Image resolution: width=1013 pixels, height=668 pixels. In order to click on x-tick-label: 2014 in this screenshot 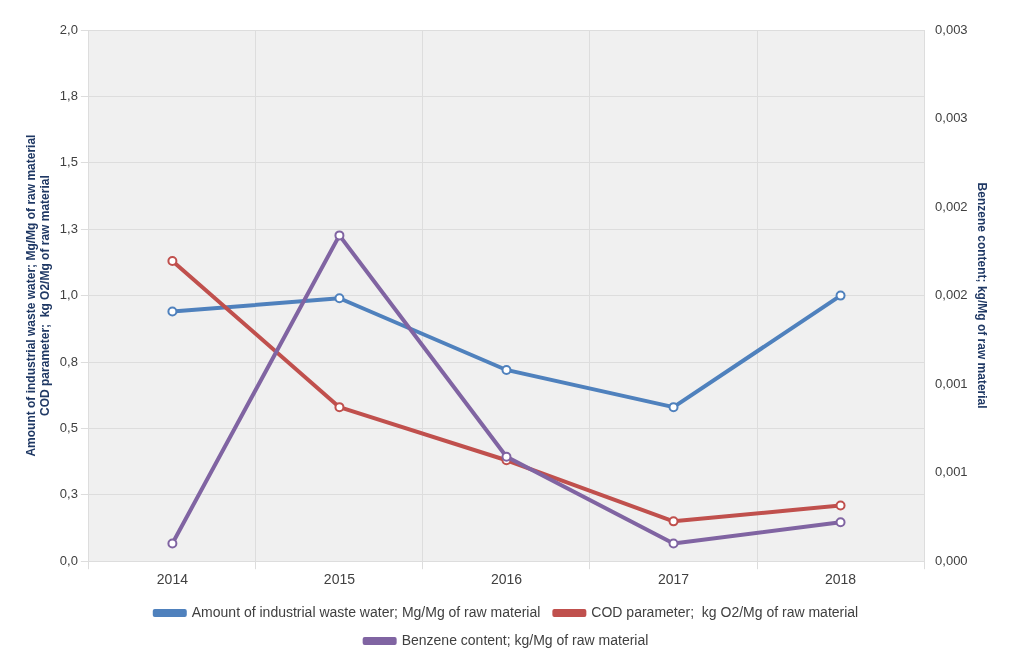, I will do `click(172, 579)`.